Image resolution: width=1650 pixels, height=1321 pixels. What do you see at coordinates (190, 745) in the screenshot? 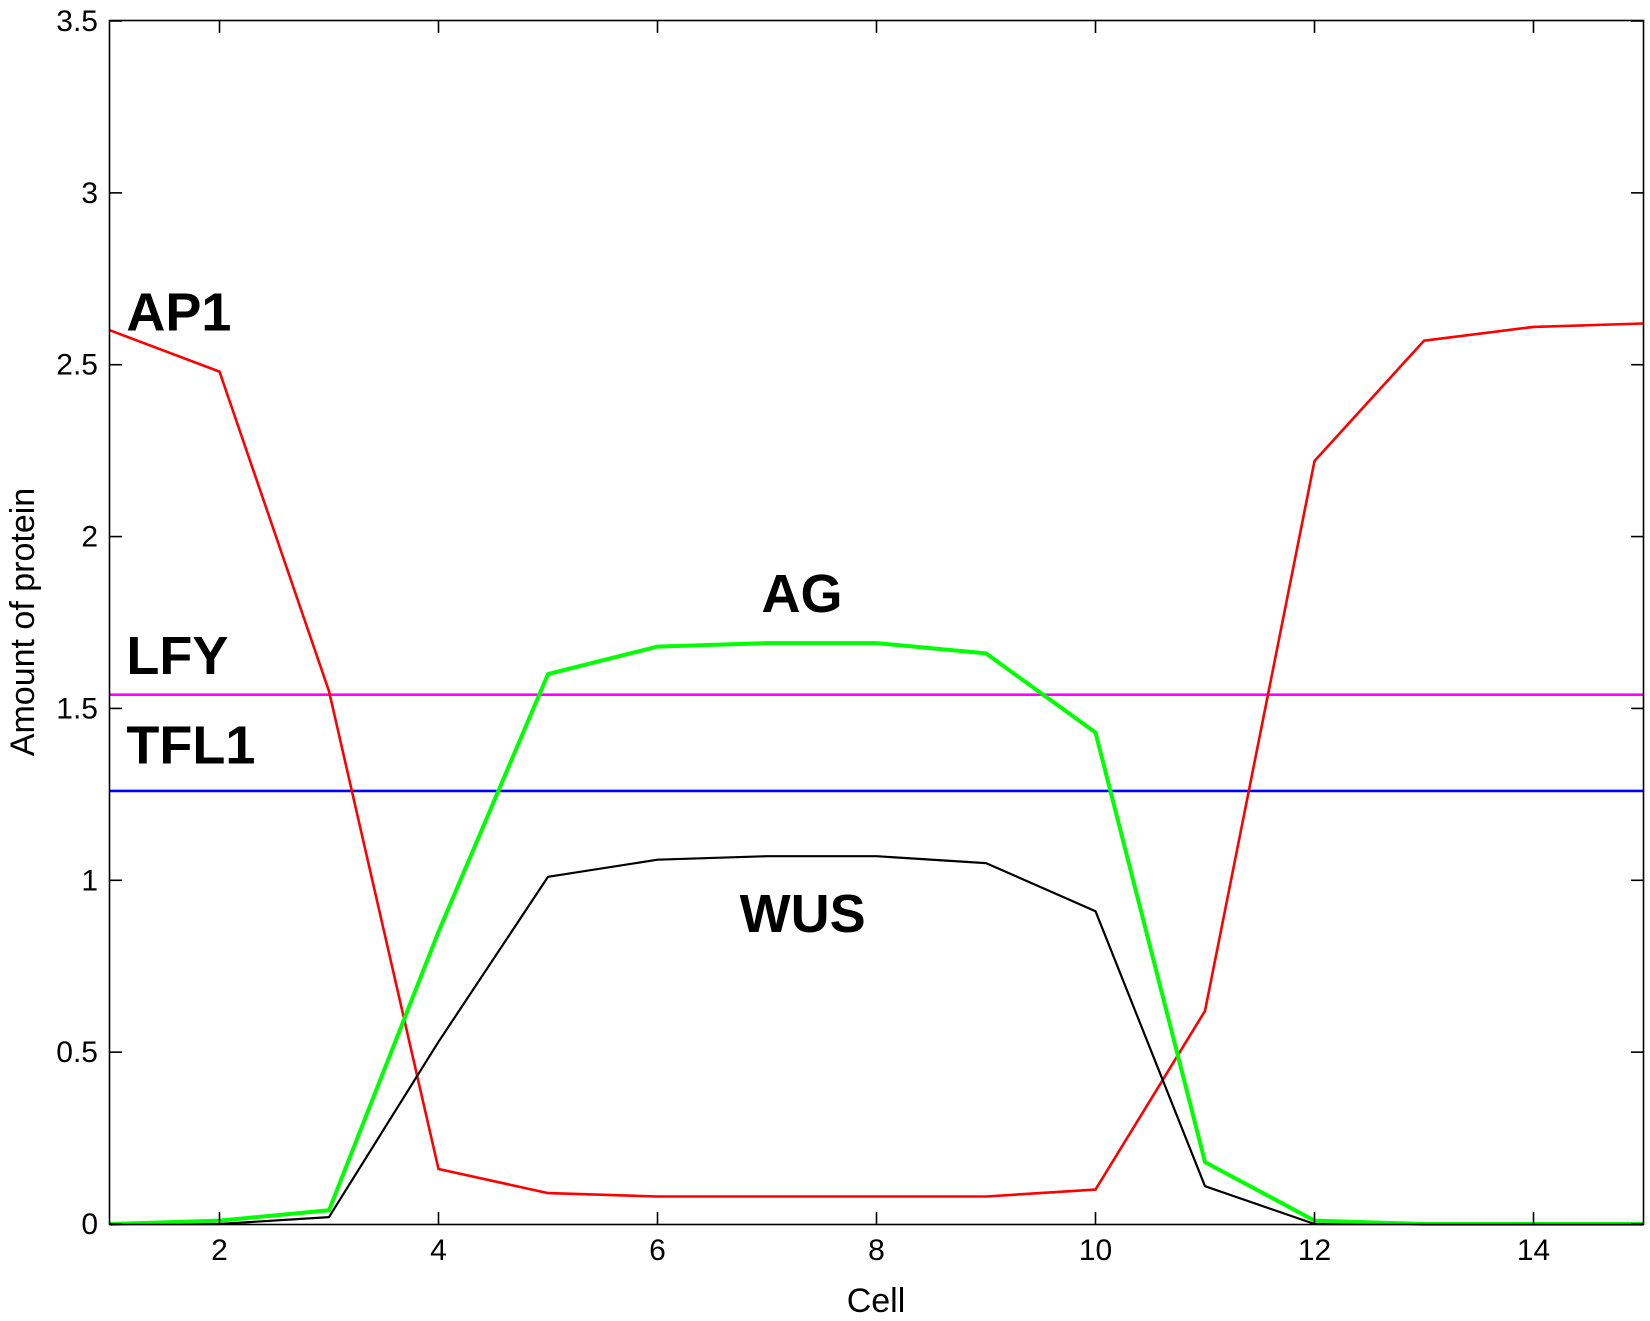
I see `series-label-tfl1: TFL1` at bounding box center [190, 745].